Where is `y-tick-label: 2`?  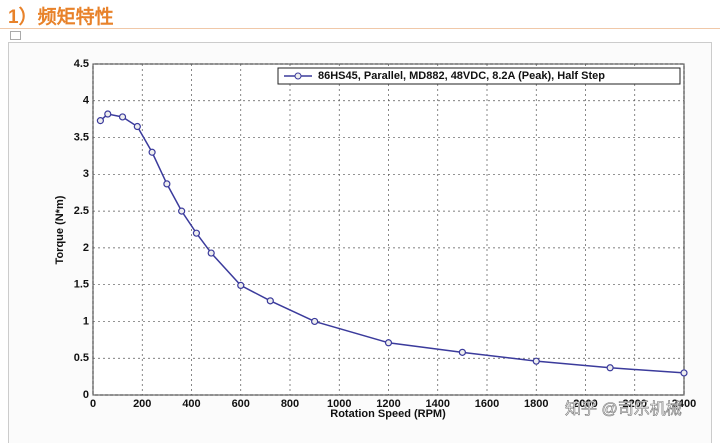
y-tick-label: 2 is located at coordinates (86, 248).